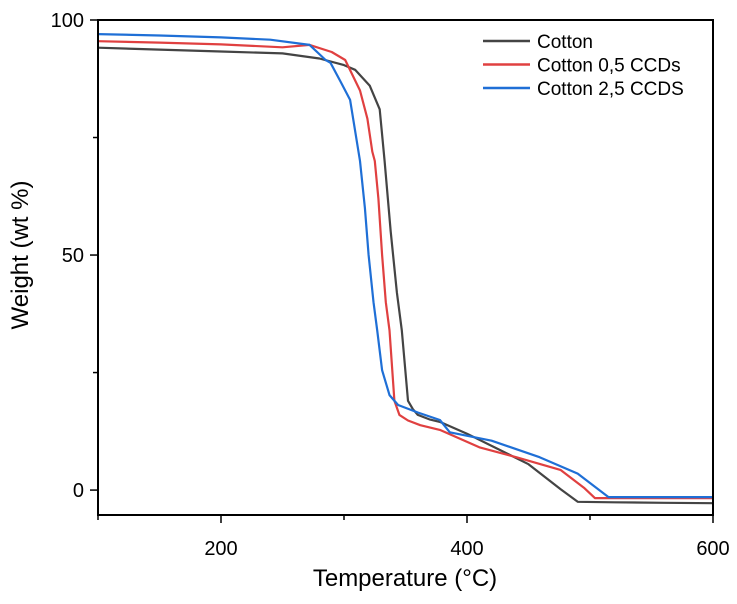  I want to click on x-axis-title: Temperature (°C), so click(405, 578).